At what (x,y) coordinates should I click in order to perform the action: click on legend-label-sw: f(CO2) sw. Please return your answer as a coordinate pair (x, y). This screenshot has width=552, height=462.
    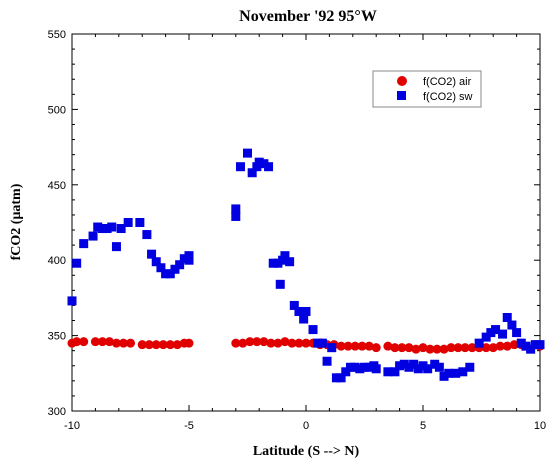
    Looking at the image, I should click on (448, 97).